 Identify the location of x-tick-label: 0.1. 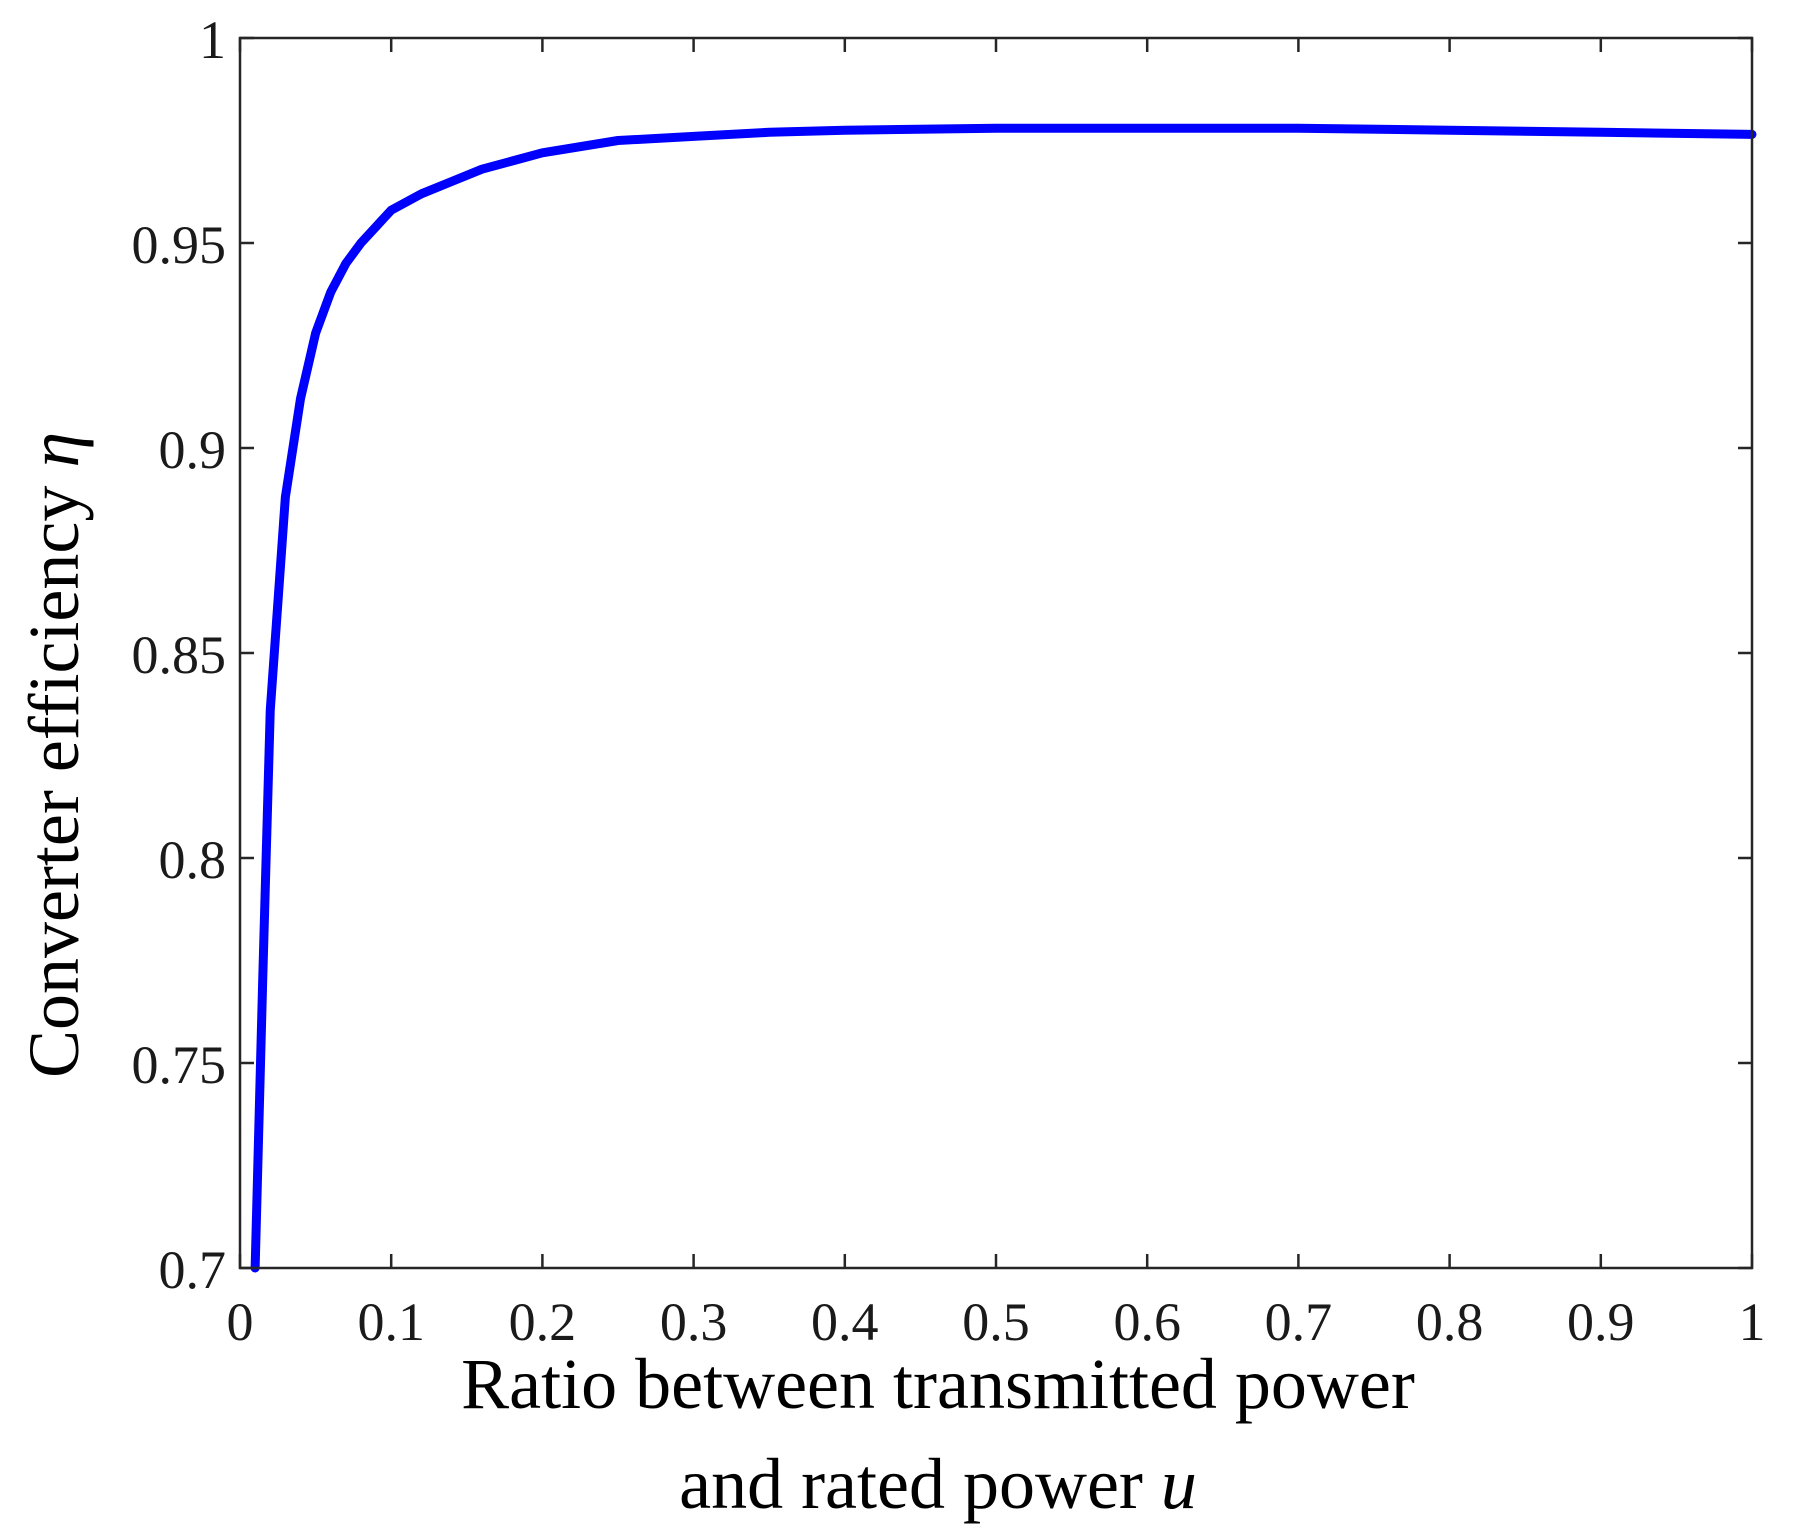
(391, 1322).